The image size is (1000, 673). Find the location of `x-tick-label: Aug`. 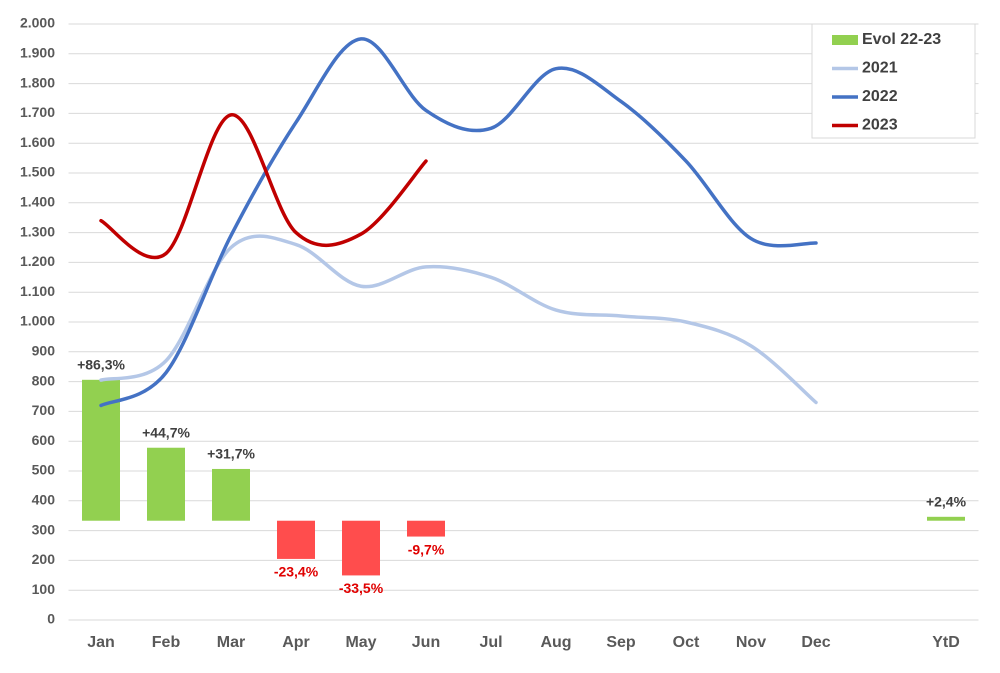

x-tick-label: Aug is located at coordinates (555, 642).